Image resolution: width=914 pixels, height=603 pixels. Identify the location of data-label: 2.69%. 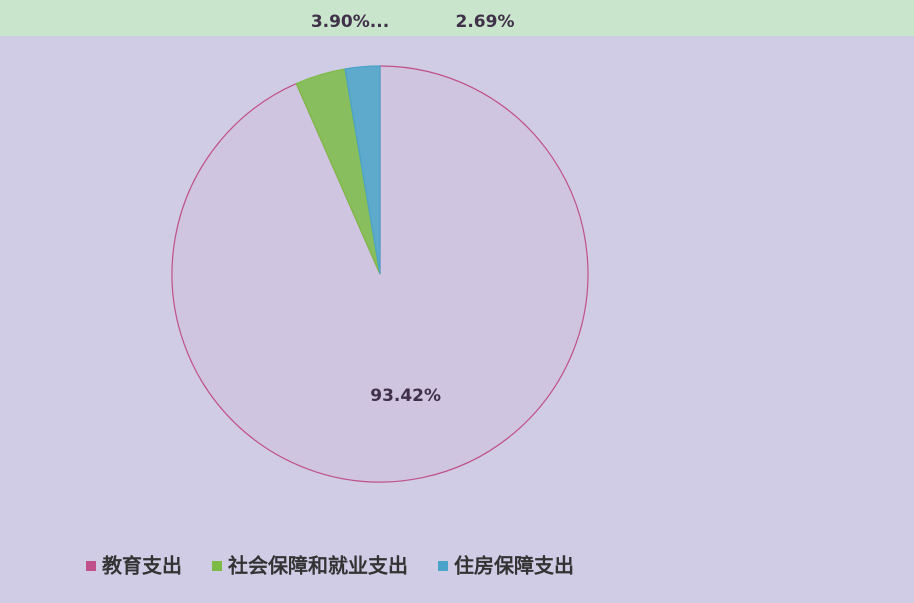
(485, 22).